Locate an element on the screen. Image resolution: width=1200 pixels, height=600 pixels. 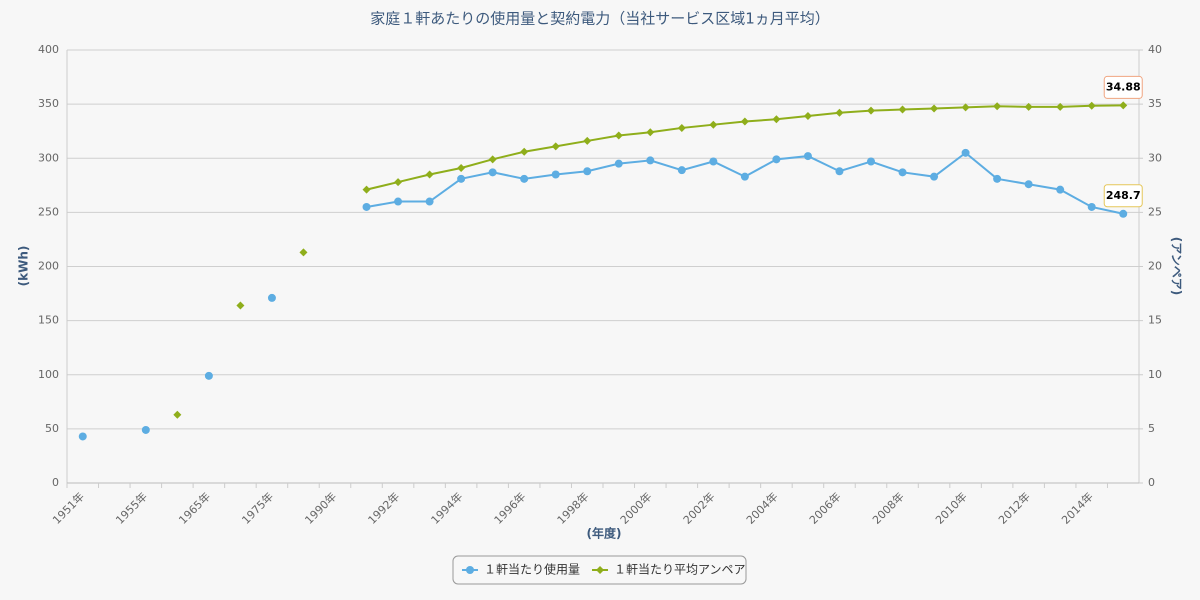
data-label: 34.88 is located at coordinates (1123, 86).